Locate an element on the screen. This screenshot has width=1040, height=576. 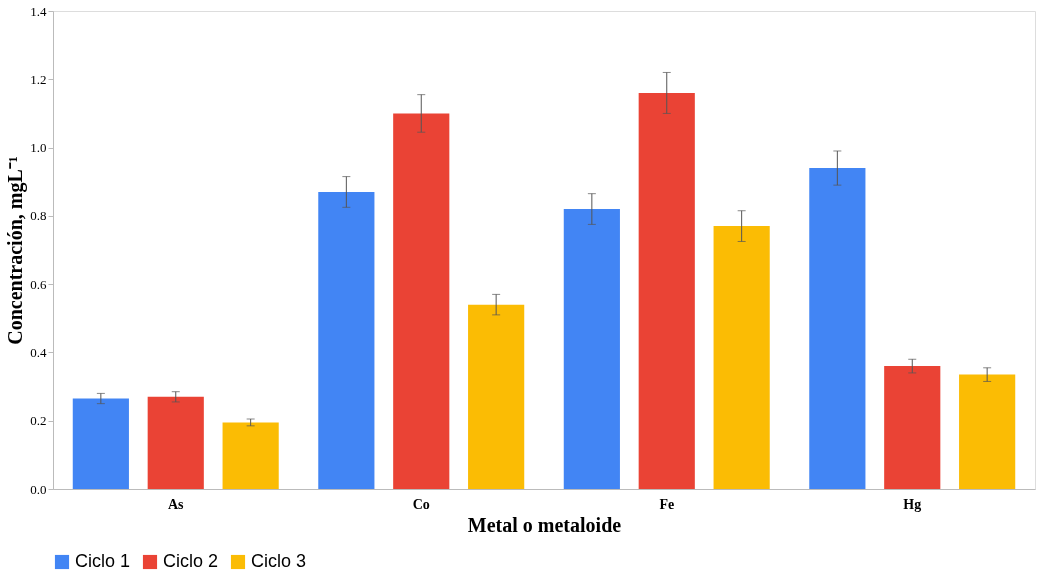
x-tick-label: As is located at coordinates (176, 504).